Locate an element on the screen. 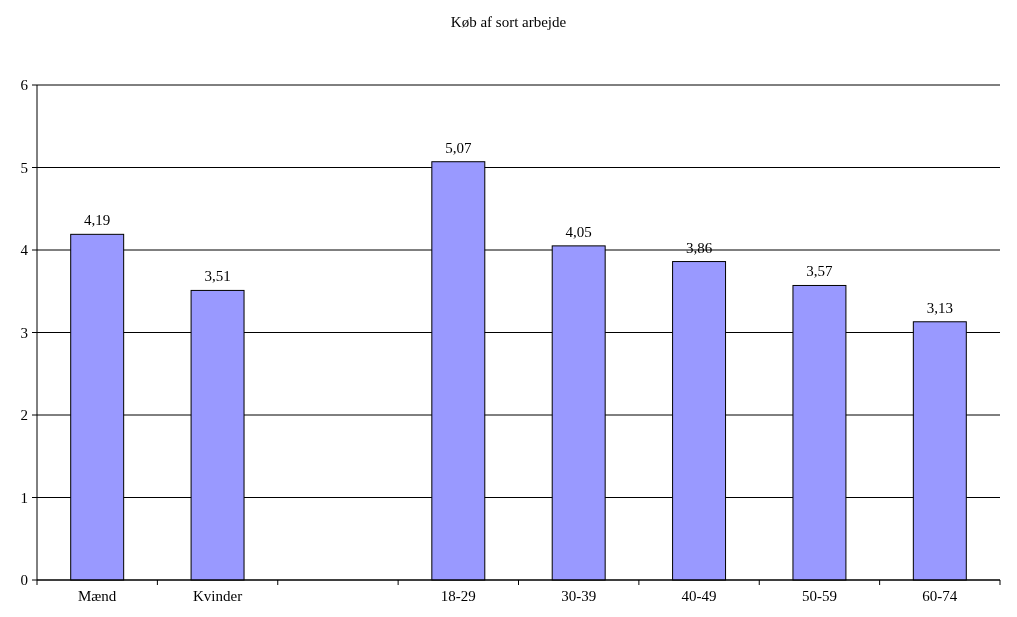  data-label: 3,57 is located at coordinates (820, 271).